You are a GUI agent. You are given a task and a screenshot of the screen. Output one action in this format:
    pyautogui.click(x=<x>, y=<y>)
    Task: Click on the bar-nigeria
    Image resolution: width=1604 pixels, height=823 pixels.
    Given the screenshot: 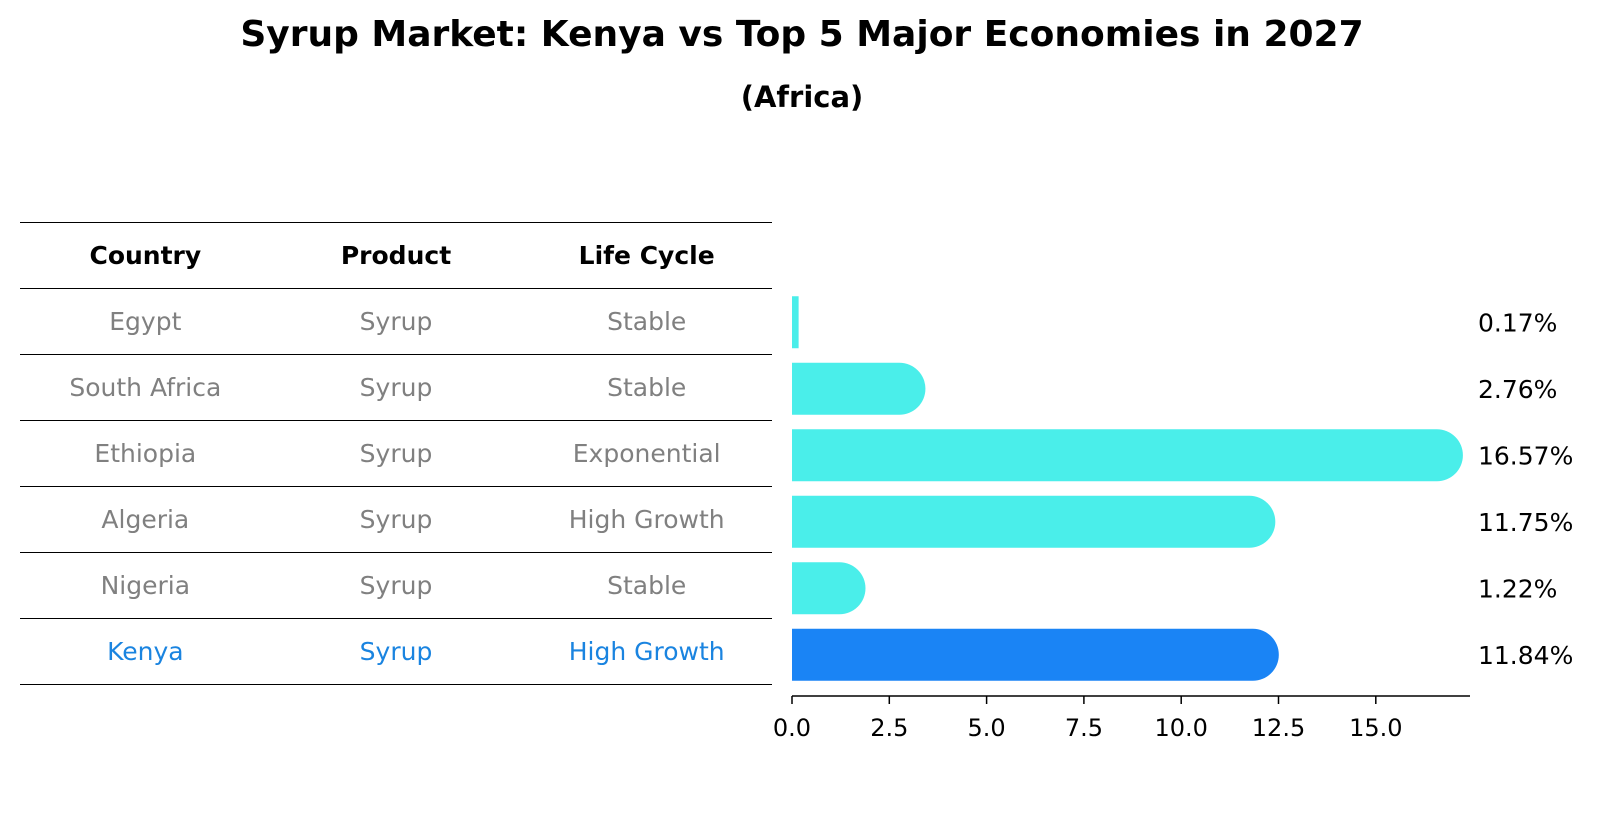 What is the action you would take?
    pyautogui.click(x=829, y=588)
    